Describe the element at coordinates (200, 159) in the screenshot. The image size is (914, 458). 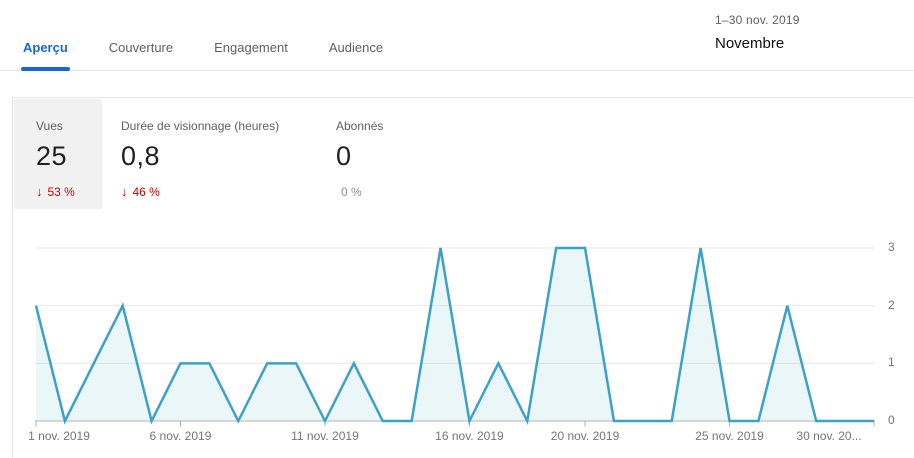
I see `stat-card-duree-visionnage: Durée de visionnage (heures) 0,8 ↓ 46 %` at that location.